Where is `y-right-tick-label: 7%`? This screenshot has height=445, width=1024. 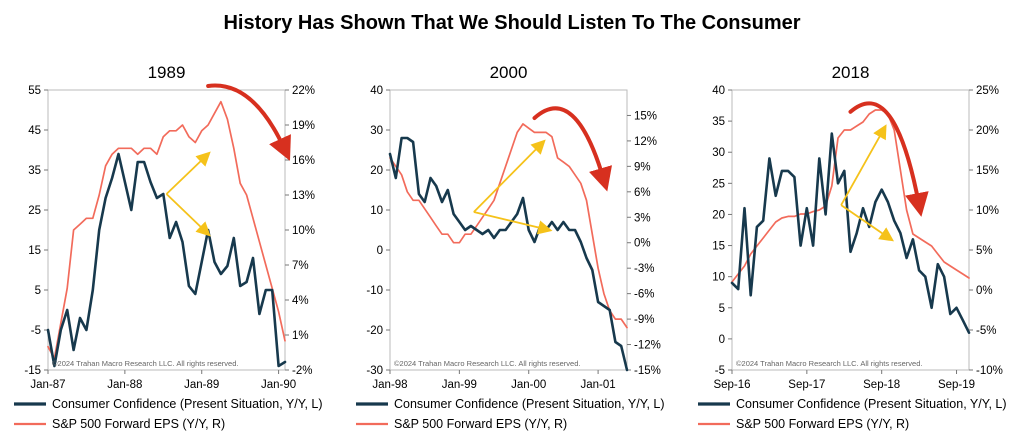 y-right-tick-label: 7% is located at coordinates (300, 266).